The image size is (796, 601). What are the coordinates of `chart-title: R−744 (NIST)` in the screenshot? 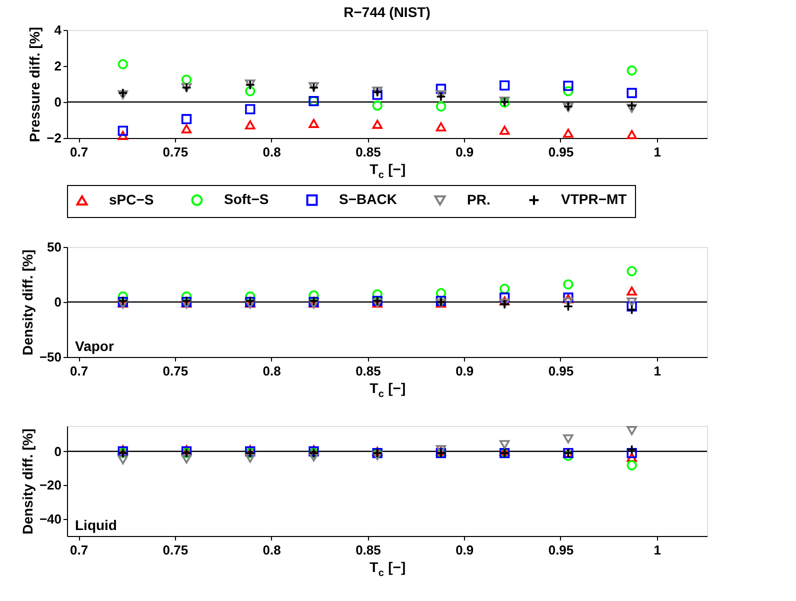 It's located at (387, 12).